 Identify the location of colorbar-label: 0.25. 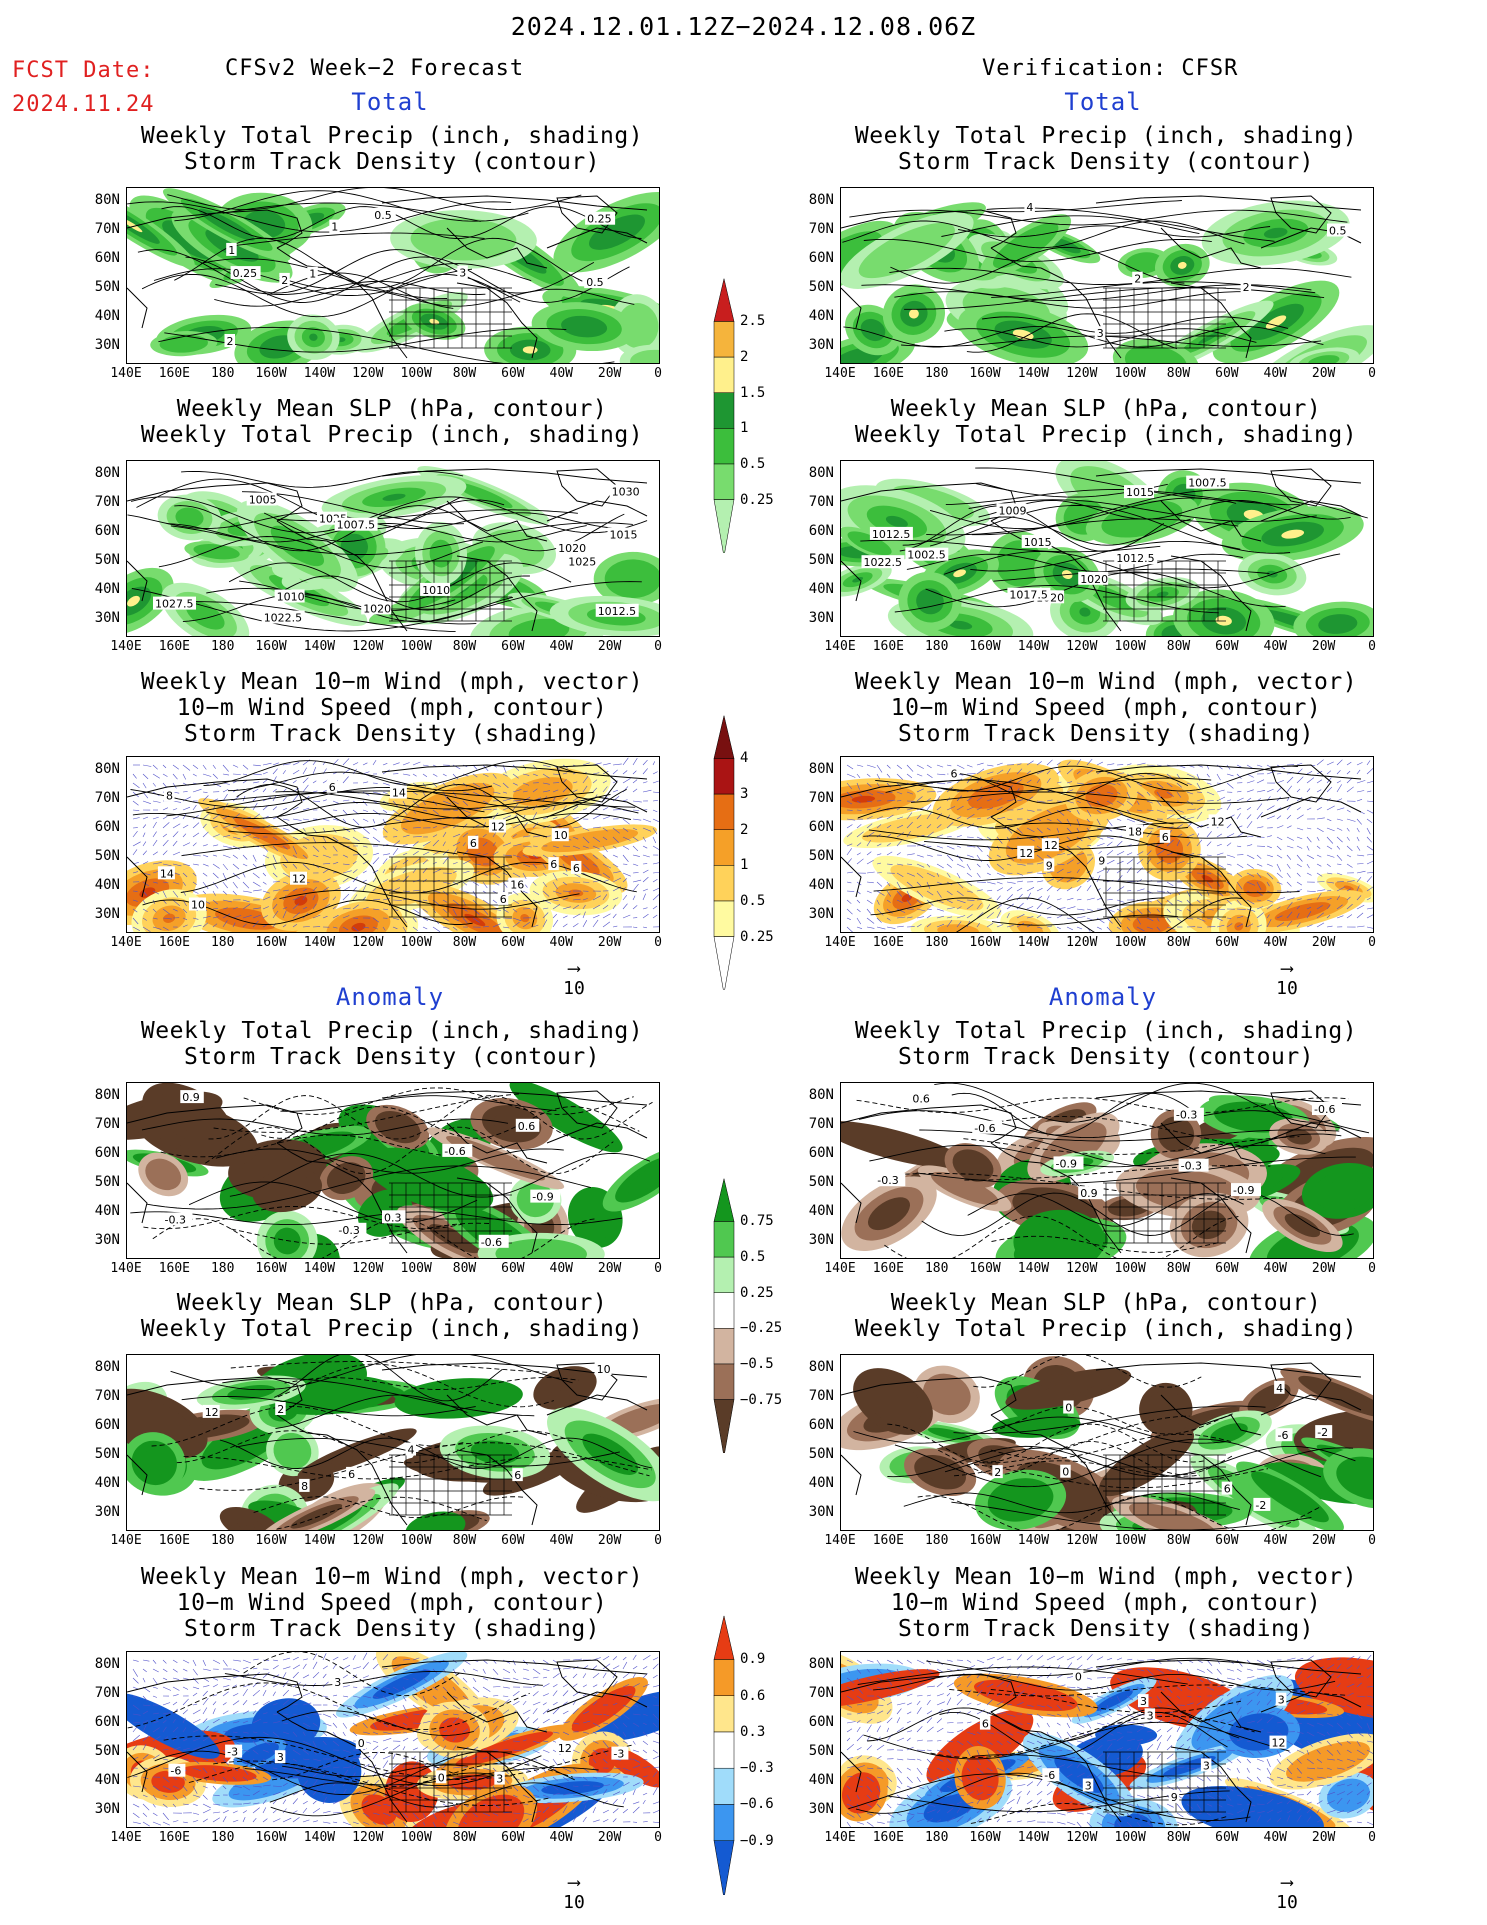
(757, 936).